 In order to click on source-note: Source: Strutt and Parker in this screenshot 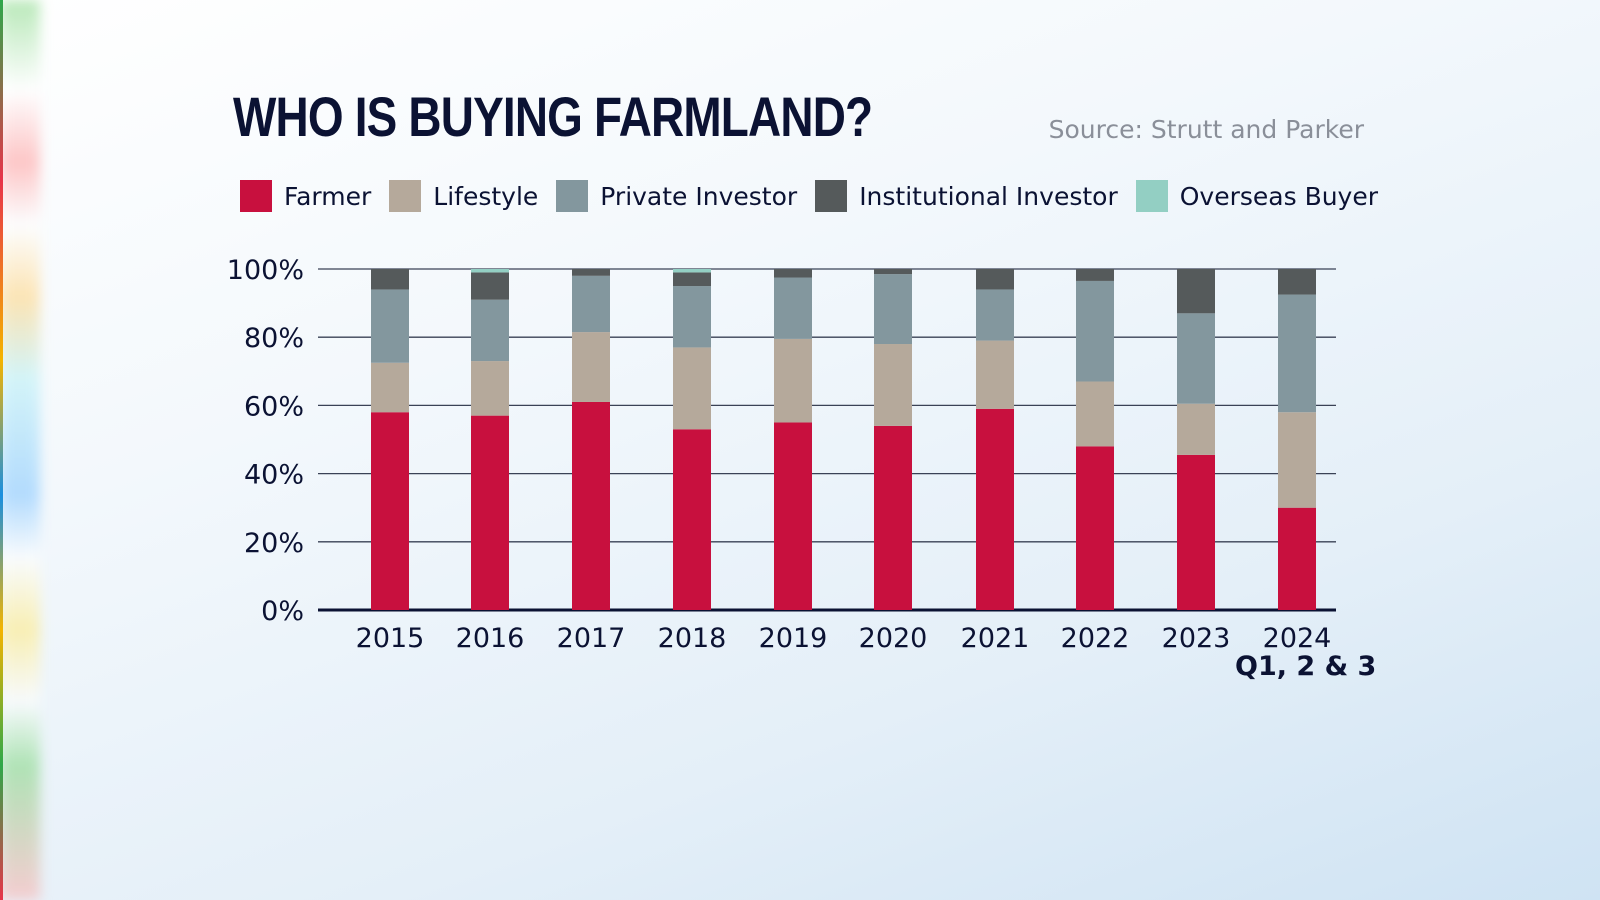, I will do `click(1206, 129)`.